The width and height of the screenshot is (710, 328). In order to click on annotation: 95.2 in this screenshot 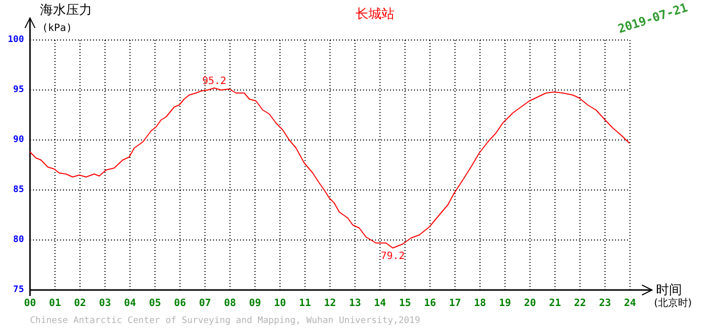, I will do `click(214, 81)`.